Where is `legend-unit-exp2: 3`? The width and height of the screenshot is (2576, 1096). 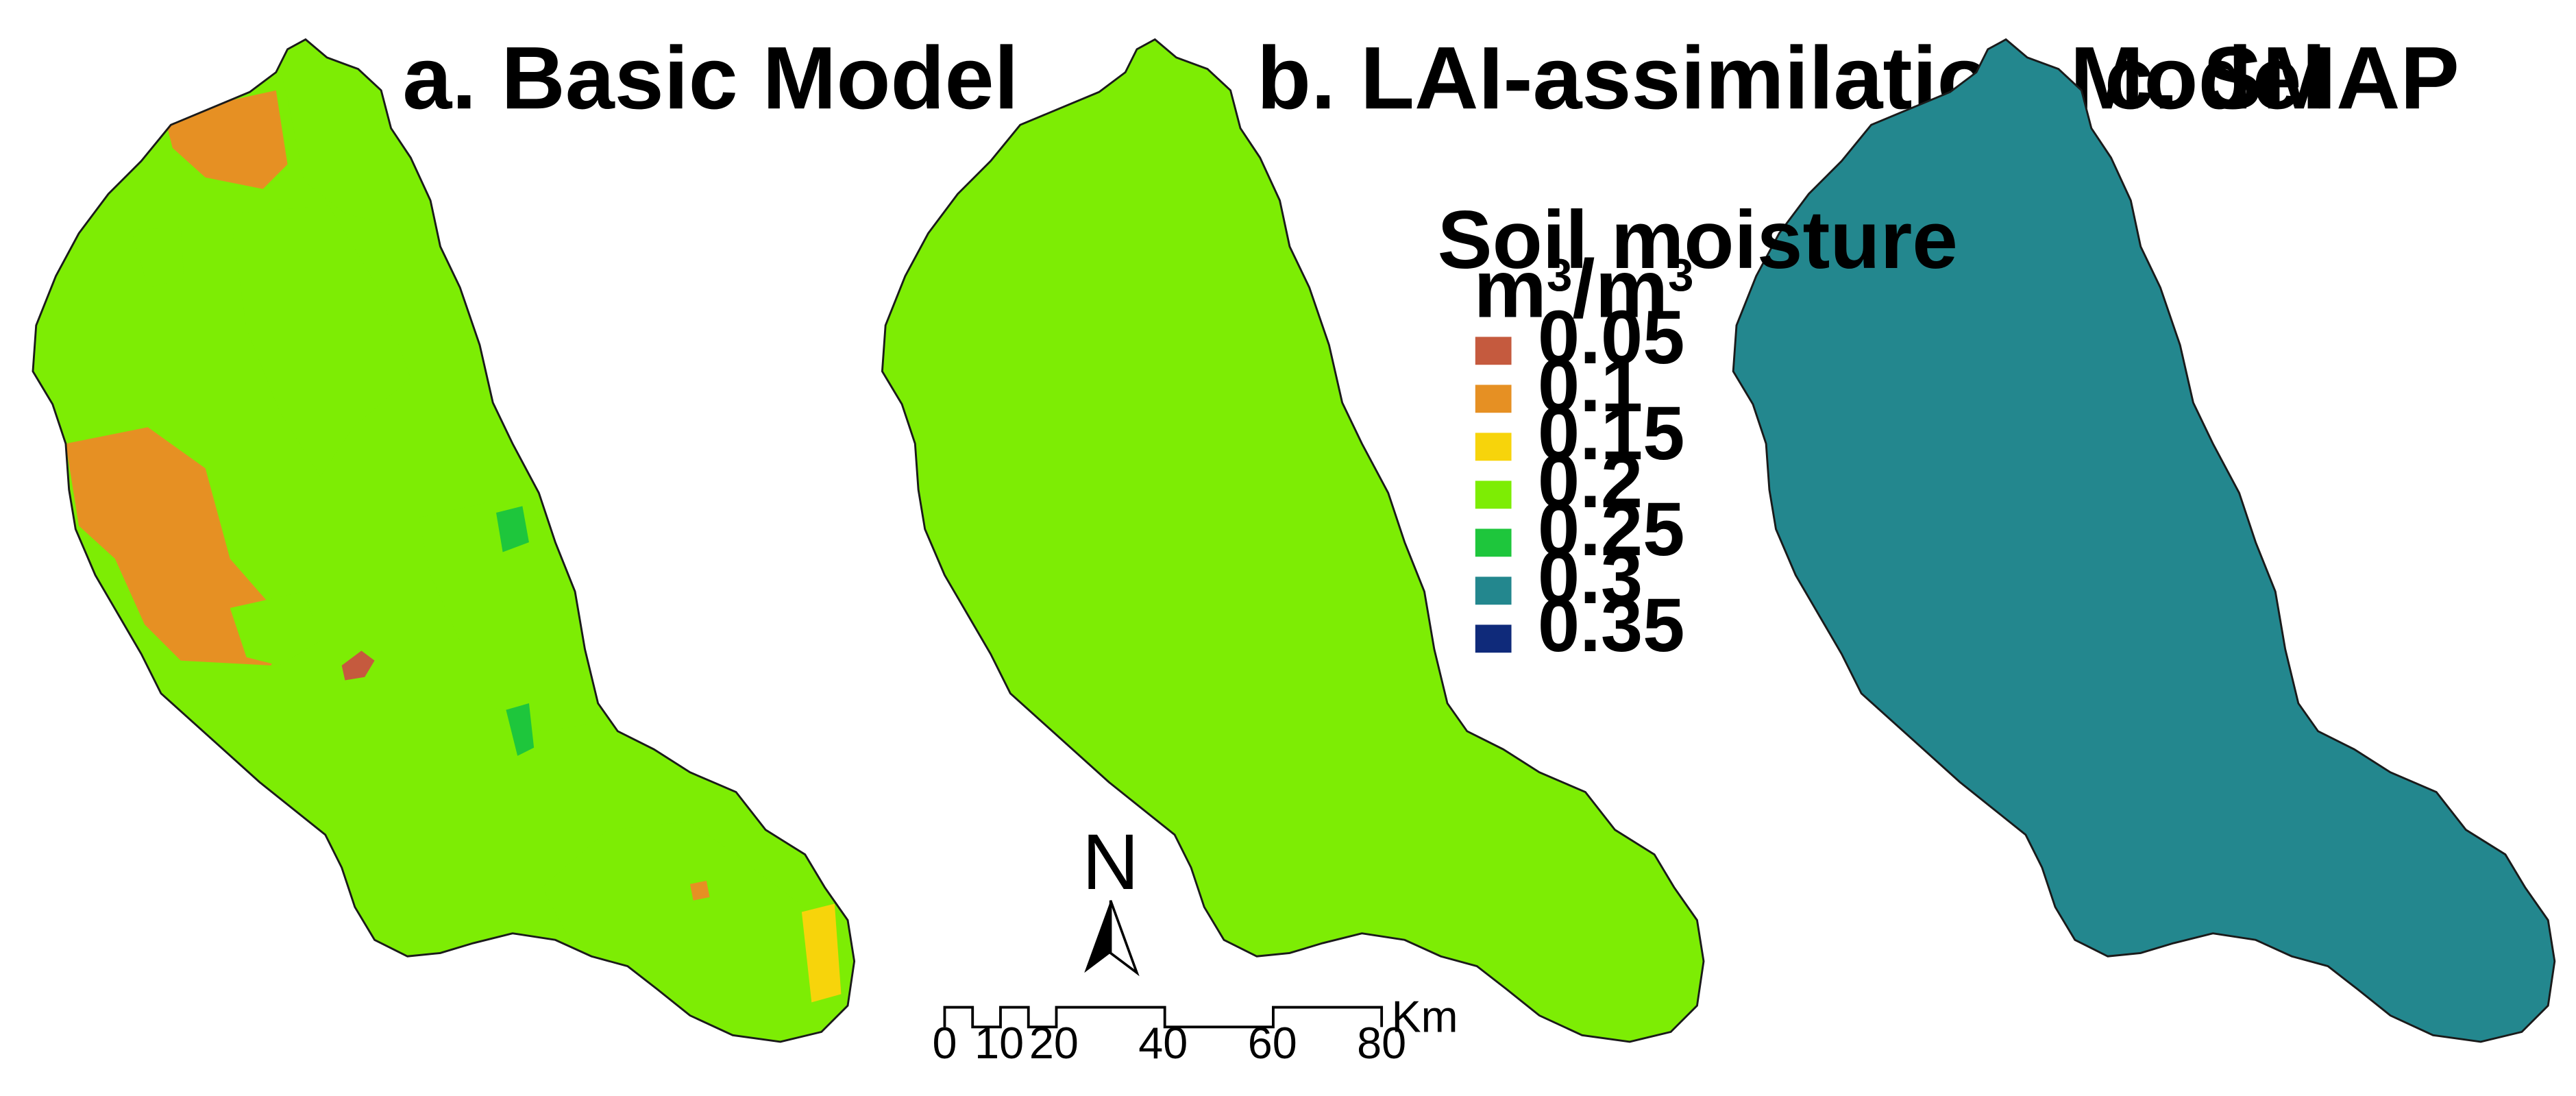 legend-unit-exp2: 3 is located at coordinates (1681, 275).